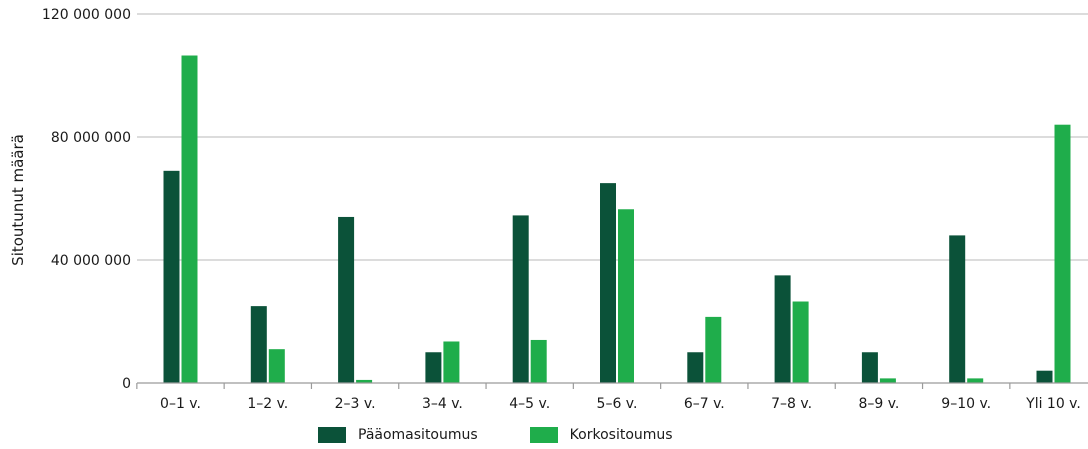  Describe the element at coordinates (966, 404) in the screenshot. I see `x-tick-label: 9–10 v.` at that location.